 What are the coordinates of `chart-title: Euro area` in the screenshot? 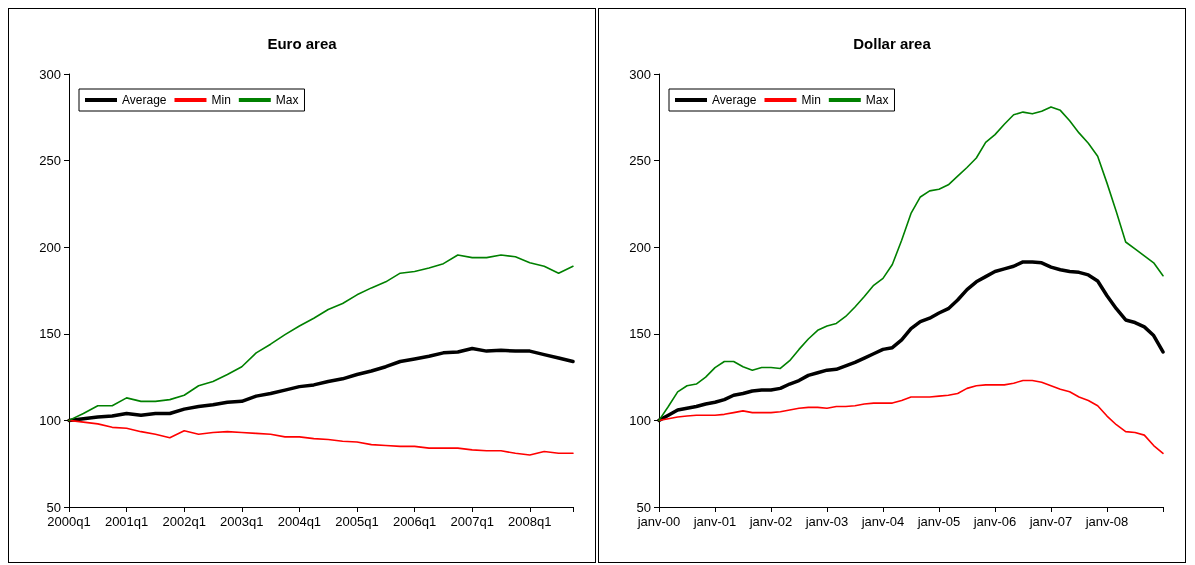 It's located at (302, 43).